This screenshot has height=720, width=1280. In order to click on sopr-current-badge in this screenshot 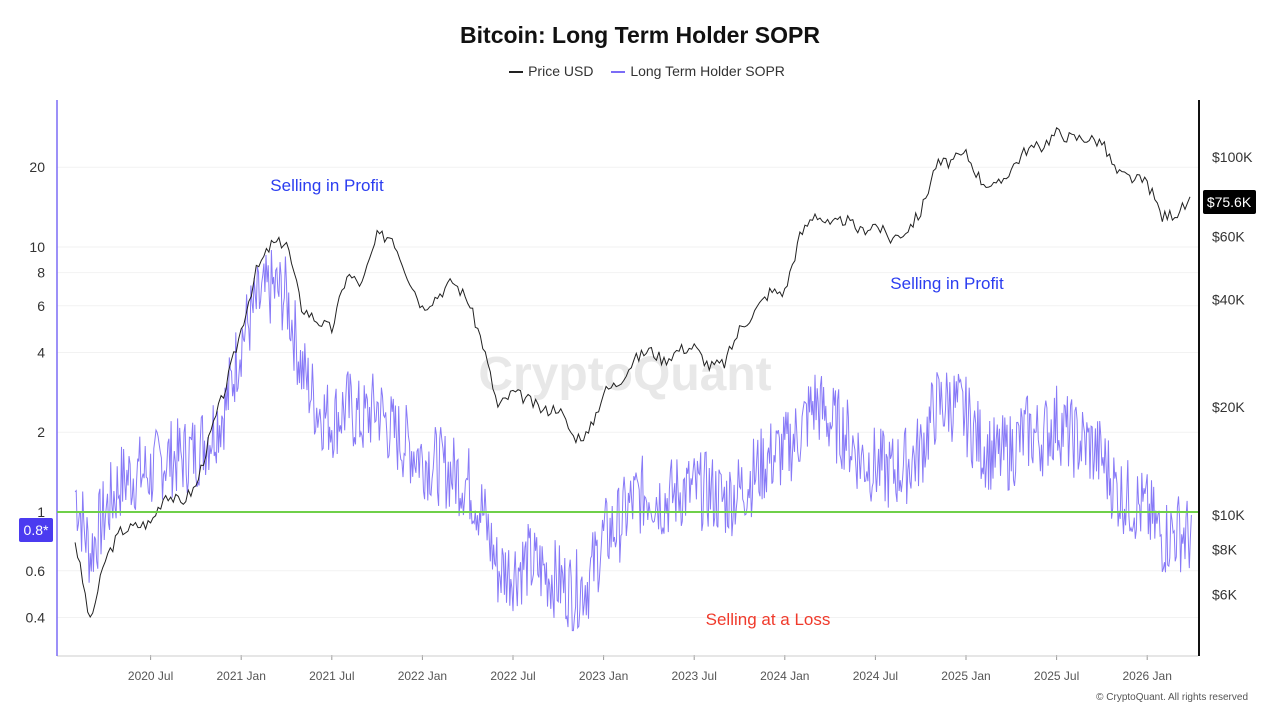, I will do `click(36, 530)`.